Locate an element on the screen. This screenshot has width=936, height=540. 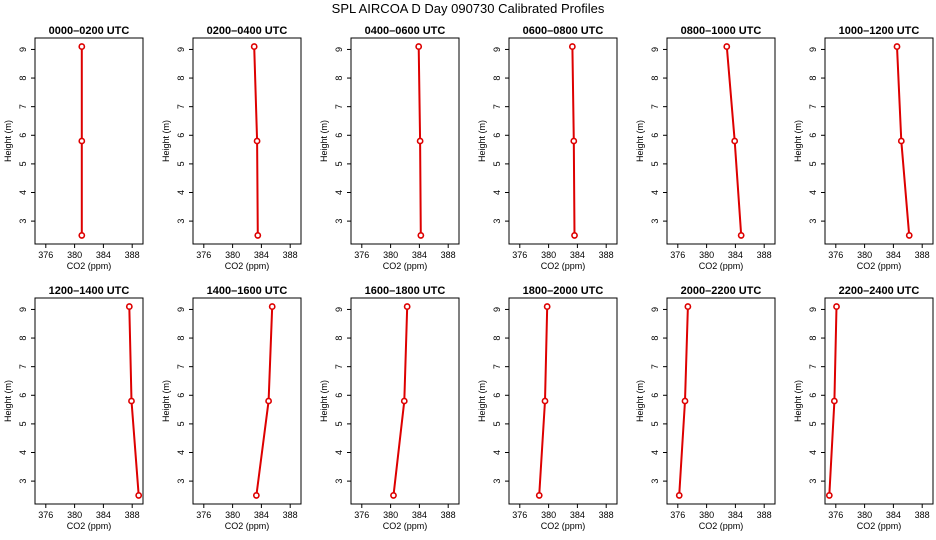
panel-title: 0400–0600 UTC is located at coordinates (405, 31).